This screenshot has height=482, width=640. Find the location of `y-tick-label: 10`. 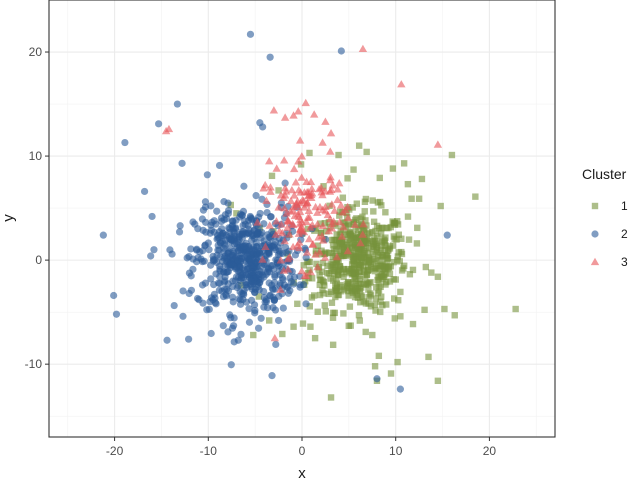

y-tick-label: 10 is located at coordinates (36, 156).